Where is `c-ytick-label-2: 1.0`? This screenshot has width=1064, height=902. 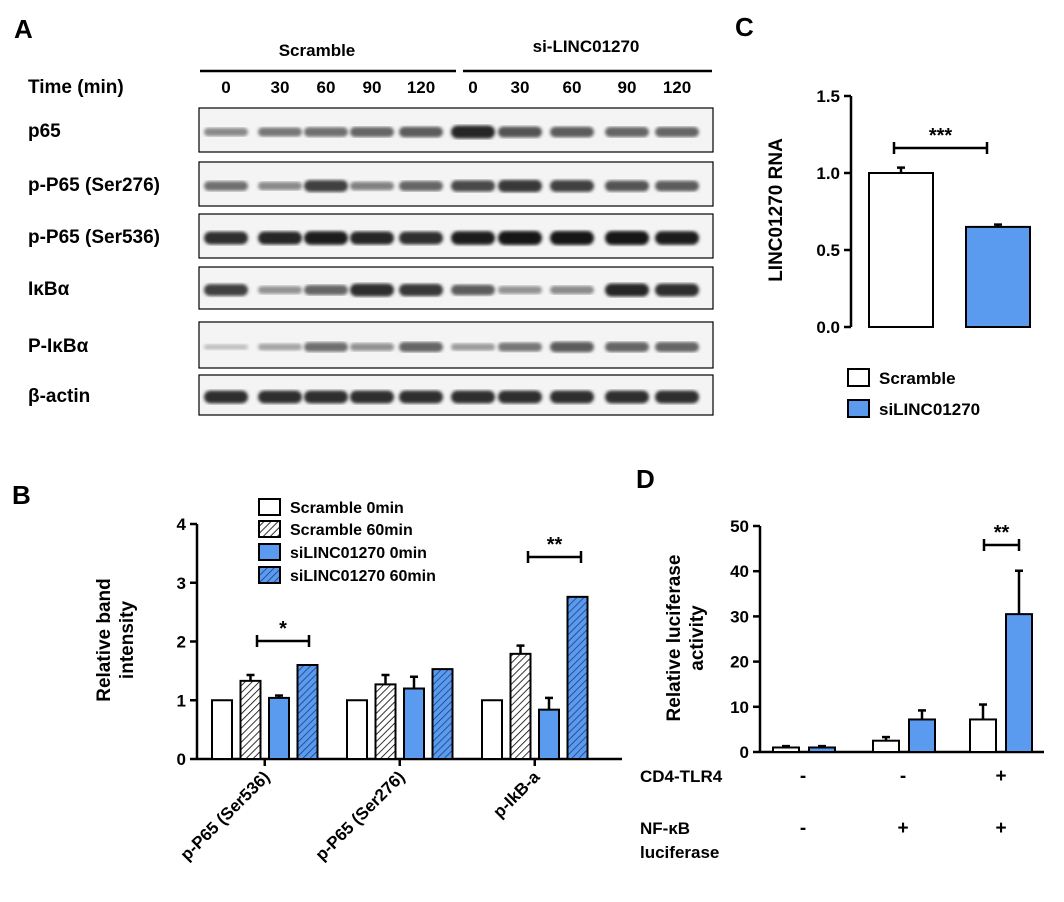 c-ytick-label-2: 1.0 is located at coordinates (828, 173).